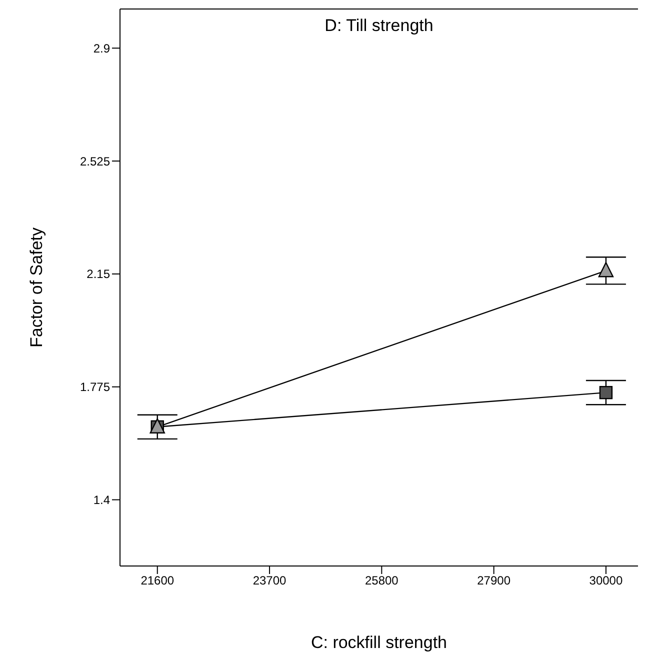 Image resolution: width=655 pixels, height=666 pixels. I want to click on x-tick-label: 21600, so click(157, 581).